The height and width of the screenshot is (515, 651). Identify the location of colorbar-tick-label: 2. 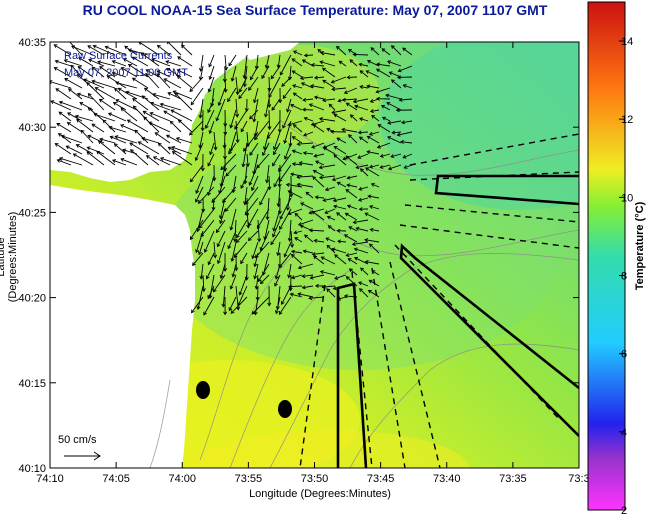
(624, 510).